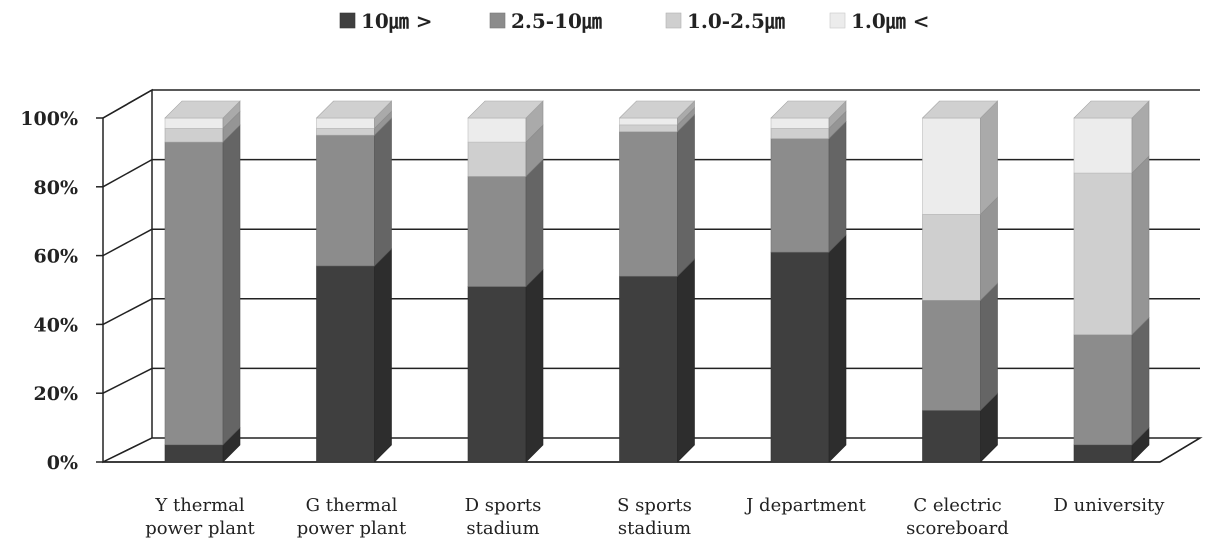  Describe the element at coordinates (736, 21) in the screenshot. I see `legend-label: 1.0-2.5㎛` at that location.